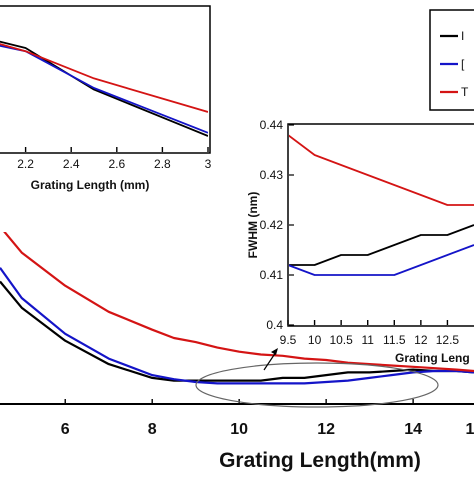 This screenshot has width=474, height=479. What do you see at coordinates (116, 164) in the screenshot?
I see `inset1-x-tick-label: 2.6` at bounding box center [116, 164].